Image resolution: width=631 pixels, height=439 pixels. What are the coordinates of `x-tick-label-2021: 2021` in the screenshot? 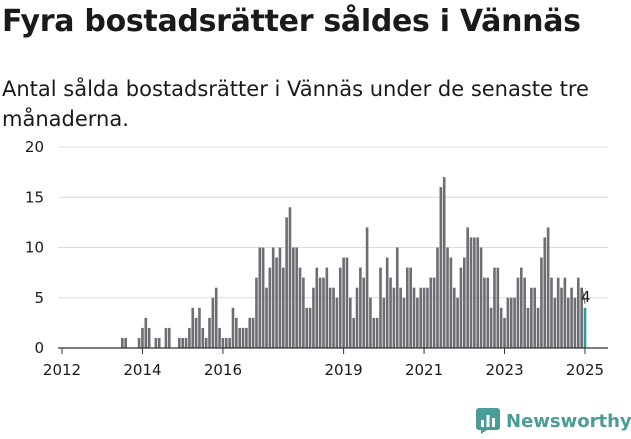 It's located at (424, 370).